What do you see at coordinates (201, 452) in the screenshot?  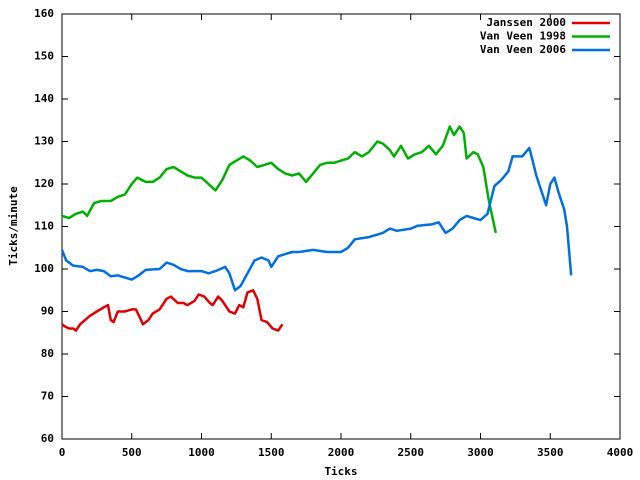 I see `x-tick-label: 1000` at bounding box center [201, 452].